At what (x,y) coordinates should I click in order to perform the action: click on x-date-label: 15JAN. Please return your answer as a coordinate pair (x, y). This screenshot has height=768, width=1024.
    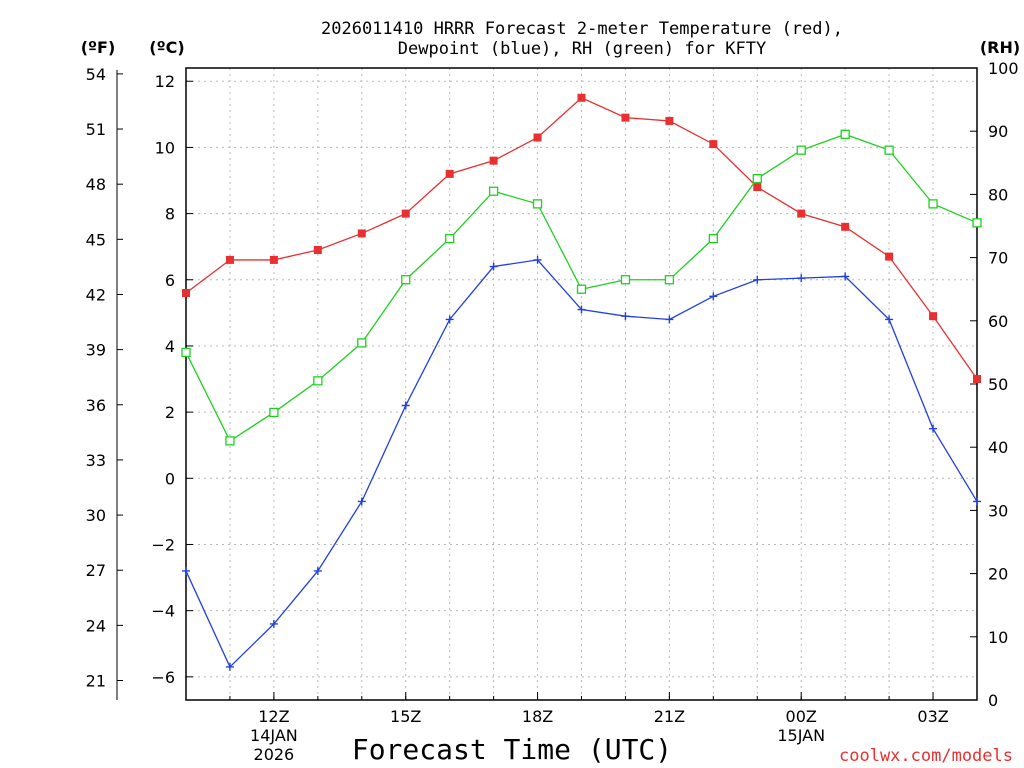
    Looking at the image, I should click on (801, 735).